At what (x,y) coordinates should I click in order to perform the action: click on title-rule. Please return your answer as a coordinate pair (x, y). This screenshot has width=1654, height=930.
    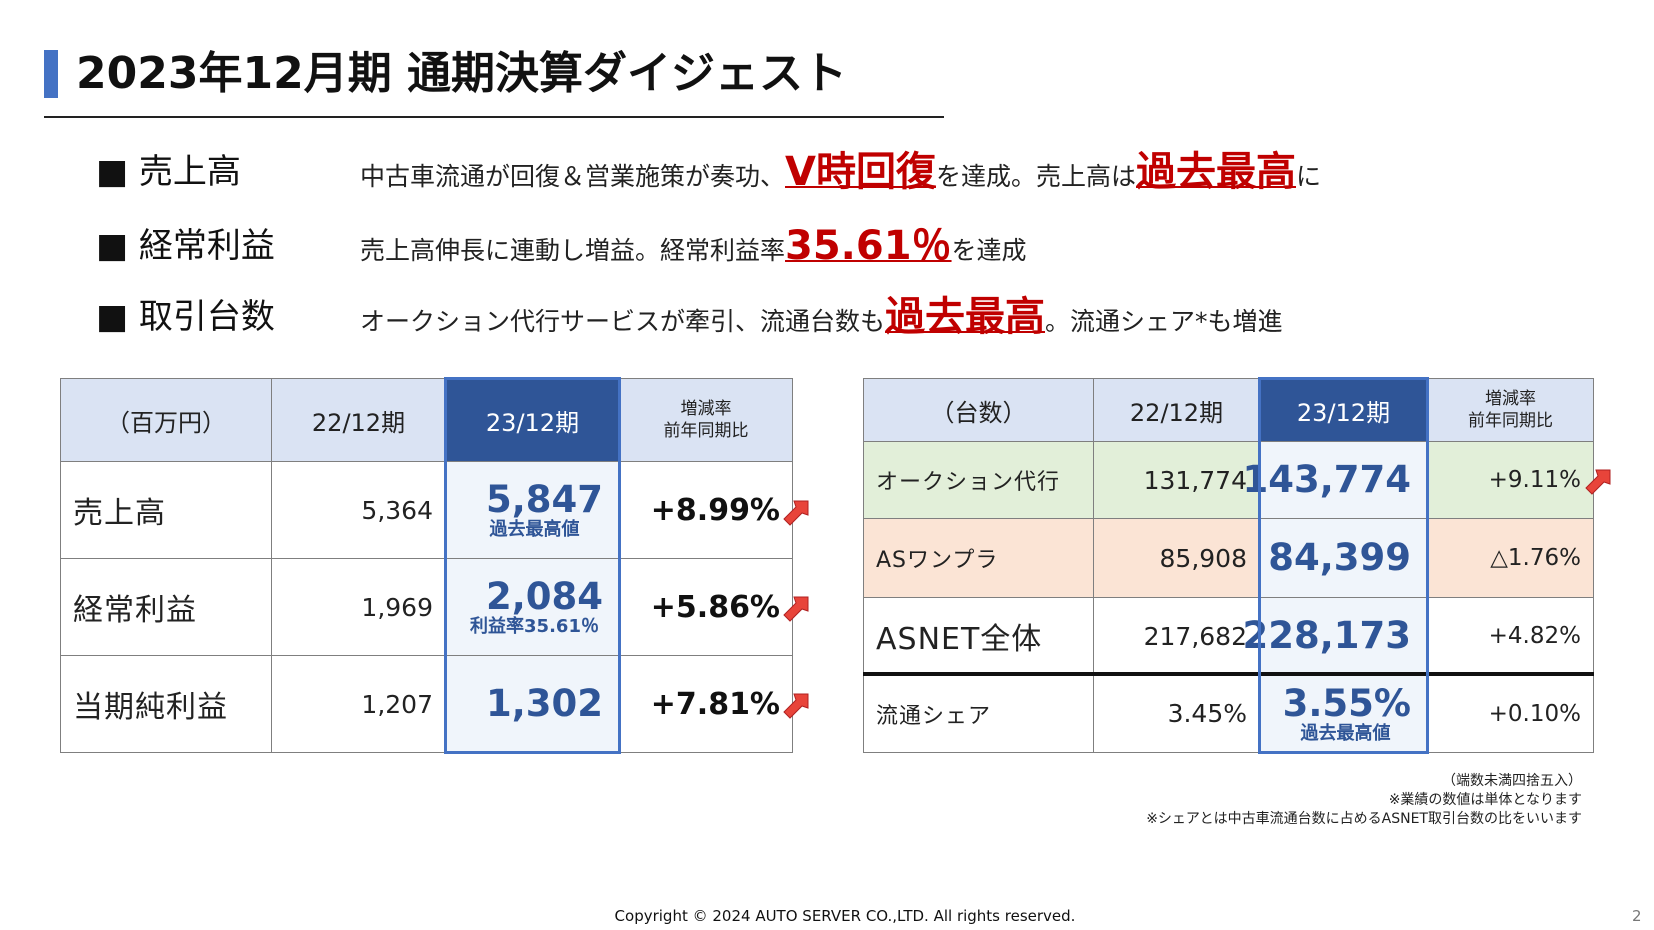
    Looking at the image, I should click on (494, 117).